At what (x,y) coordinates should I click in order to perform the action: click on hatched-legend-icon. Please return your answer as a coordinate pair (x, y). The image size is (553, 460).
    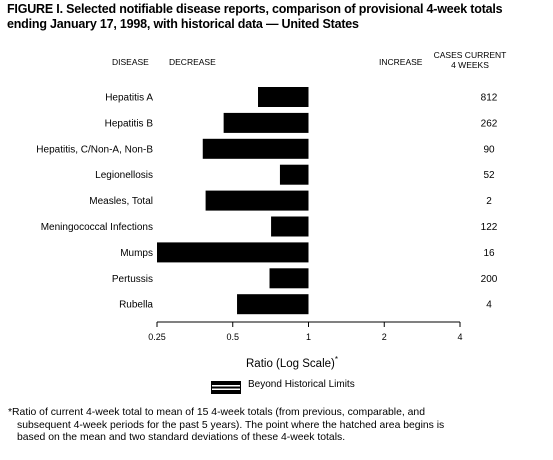
    Looking at the image, I should click on (226, 387).